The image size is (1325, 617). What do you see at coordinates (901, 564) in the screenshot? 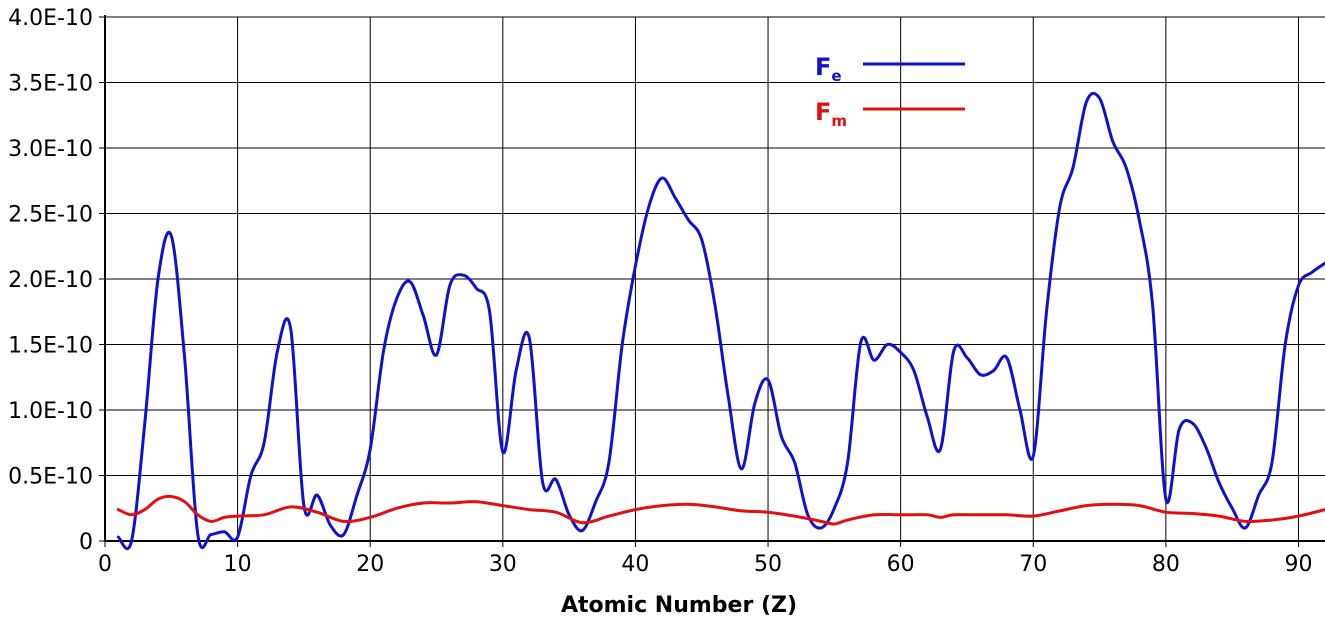
I see `x-tick-label: 60` at bounding box center [901, 564].